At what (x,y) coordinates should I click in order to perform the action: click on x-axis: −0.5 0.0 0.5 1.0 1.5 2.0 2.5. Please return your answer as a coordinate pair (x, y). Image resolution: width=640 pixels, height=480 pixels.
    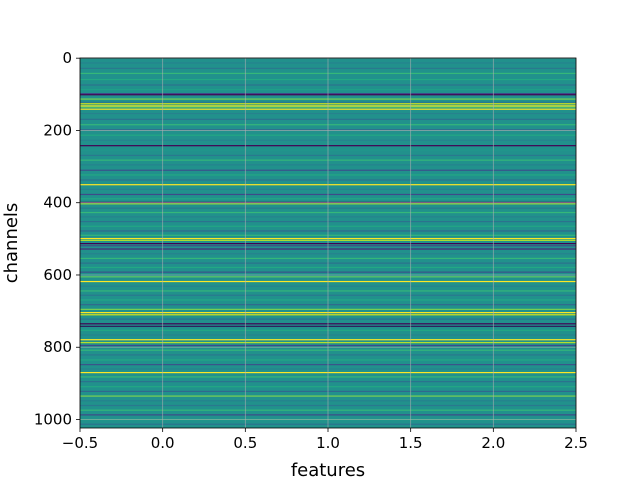
    Looking at the image, I should click on (325, 440).